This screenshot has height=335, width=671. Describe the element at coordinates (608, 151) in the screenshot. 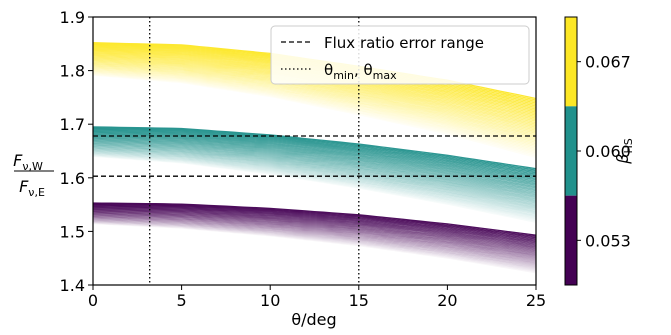

I see `colorbar-tick-label: 0.060` at that location.